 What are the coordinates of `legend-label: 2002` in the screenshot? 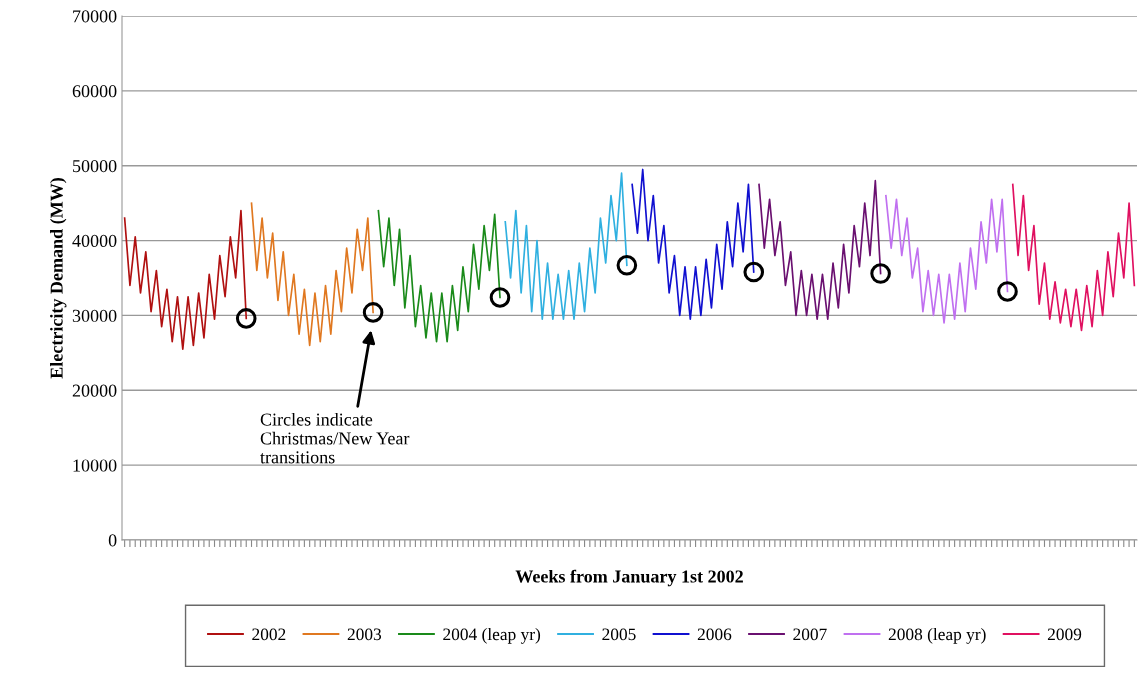 It's located at (269, 634).